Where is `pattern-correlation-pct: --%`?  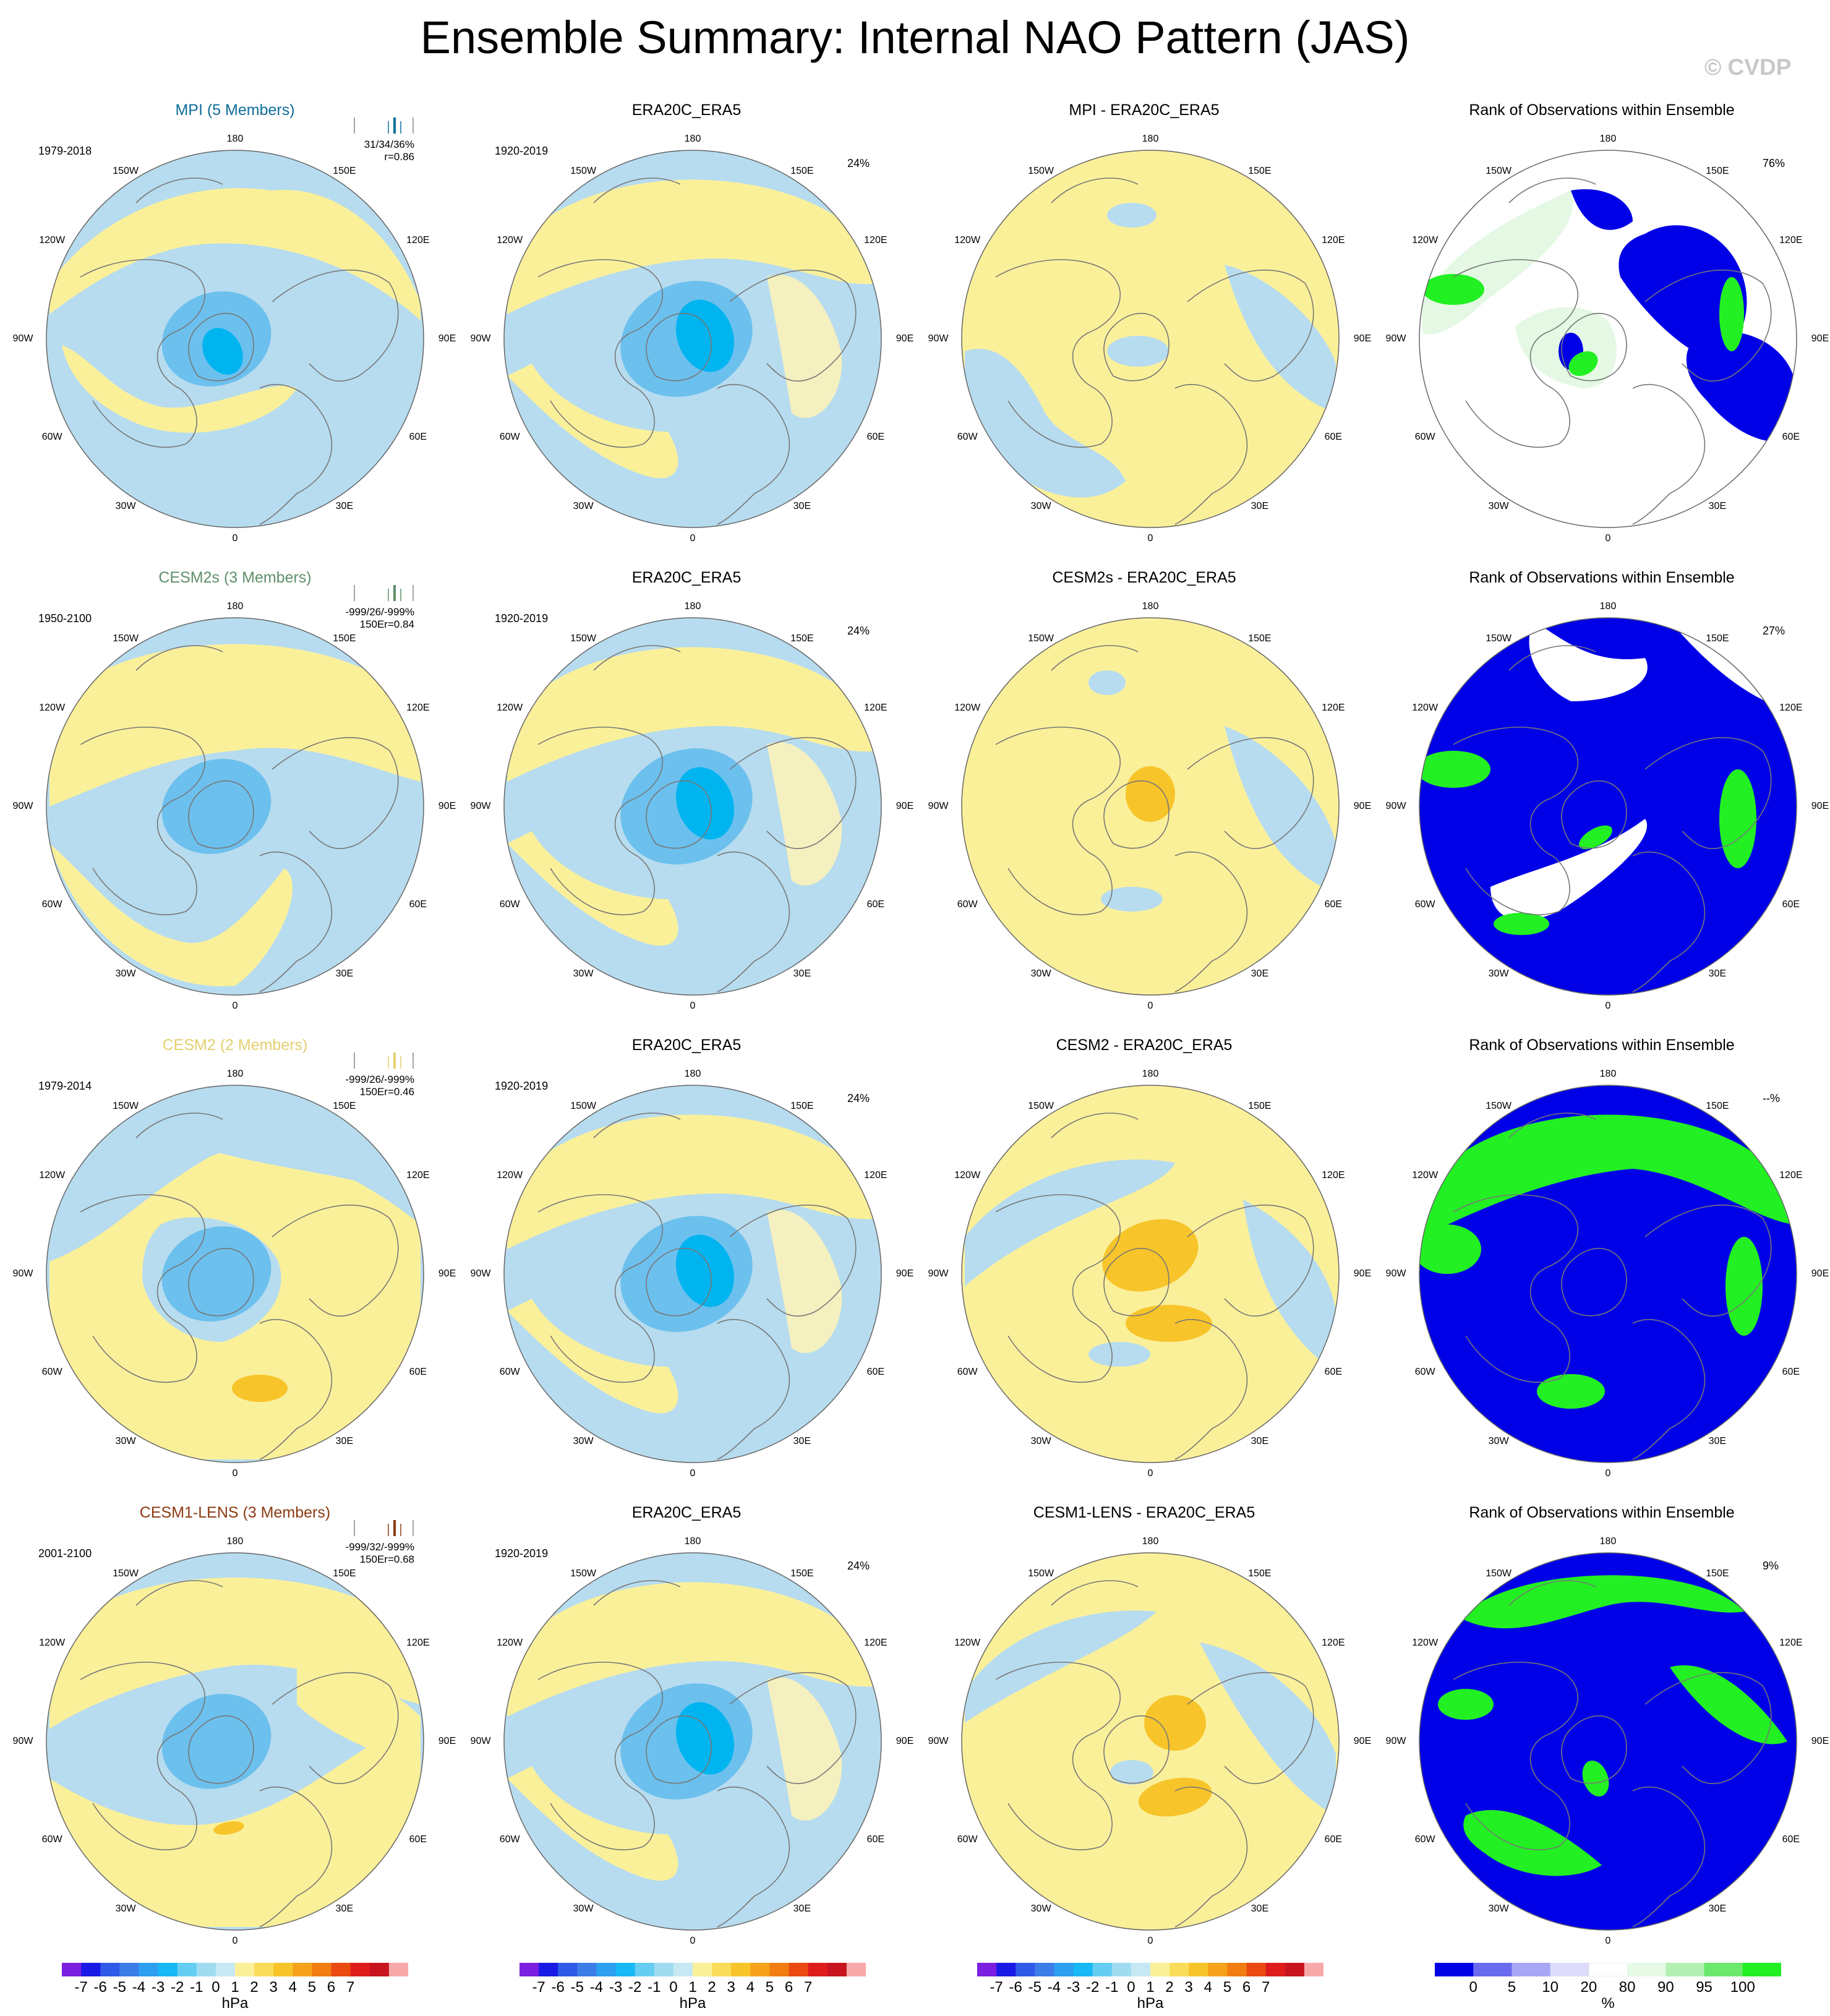 pattern-correlation-pct: --% is located at coordinates (1771, 1098).